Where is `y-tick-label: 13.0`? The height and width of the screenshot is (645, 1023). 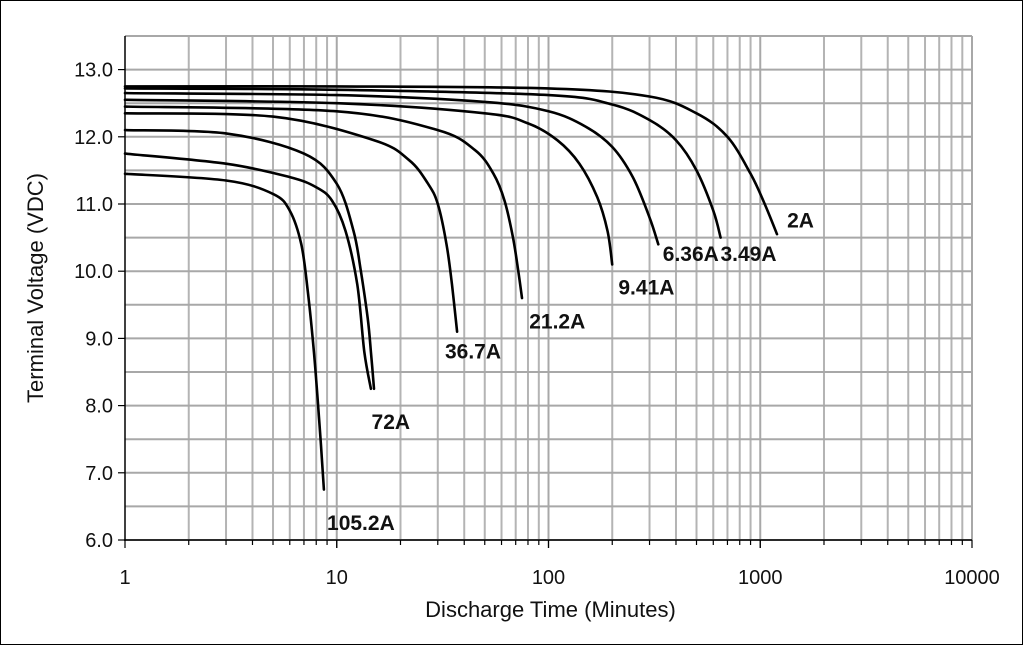 y-tick-label: 13.0 is located at coordinates (93, 71).